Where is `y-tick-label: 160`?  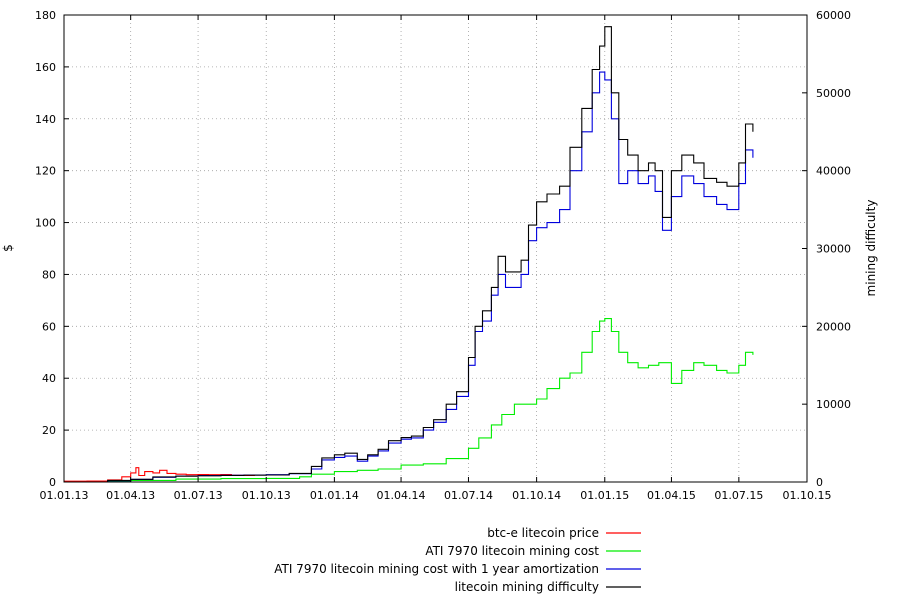
y-tick-label: 160 is located at coordinates (45, 67).